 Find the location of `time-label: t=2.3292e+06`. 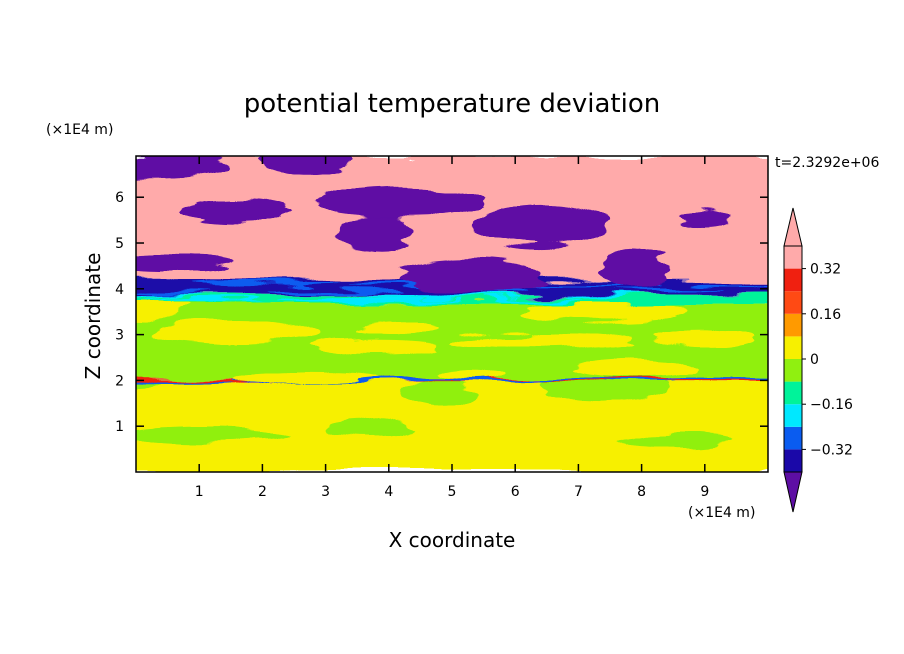

time-label: t=2.3292e+06 is located at coordinates (827, 163).